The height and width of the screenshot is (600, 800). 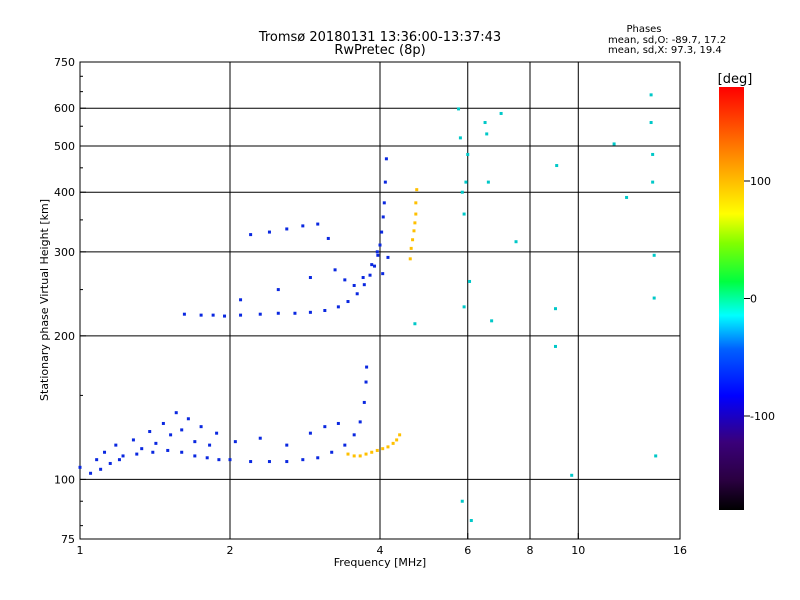 I want to click on phase-heading: Phases, so click(x=643, y=29).